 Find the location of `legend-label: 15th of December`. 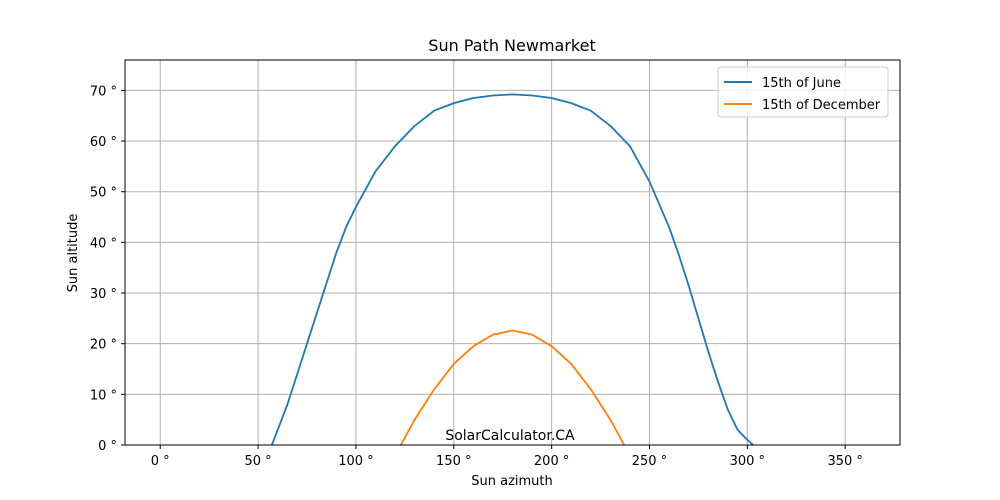

legend-label: 15th of December is located at coordinates (821, 105).